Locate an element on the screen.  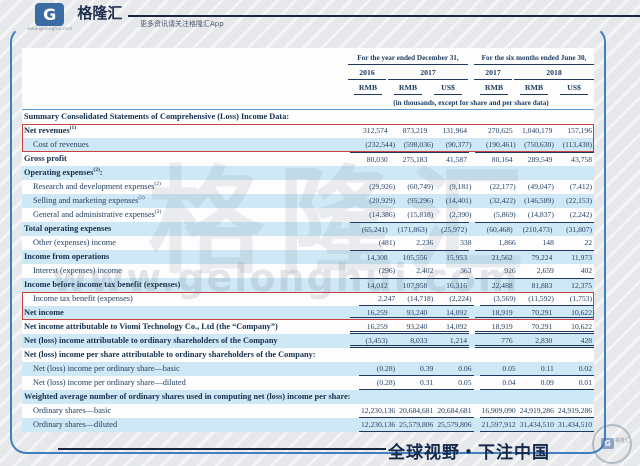
row-value: (2,390) is located at coordinates (460, 214).